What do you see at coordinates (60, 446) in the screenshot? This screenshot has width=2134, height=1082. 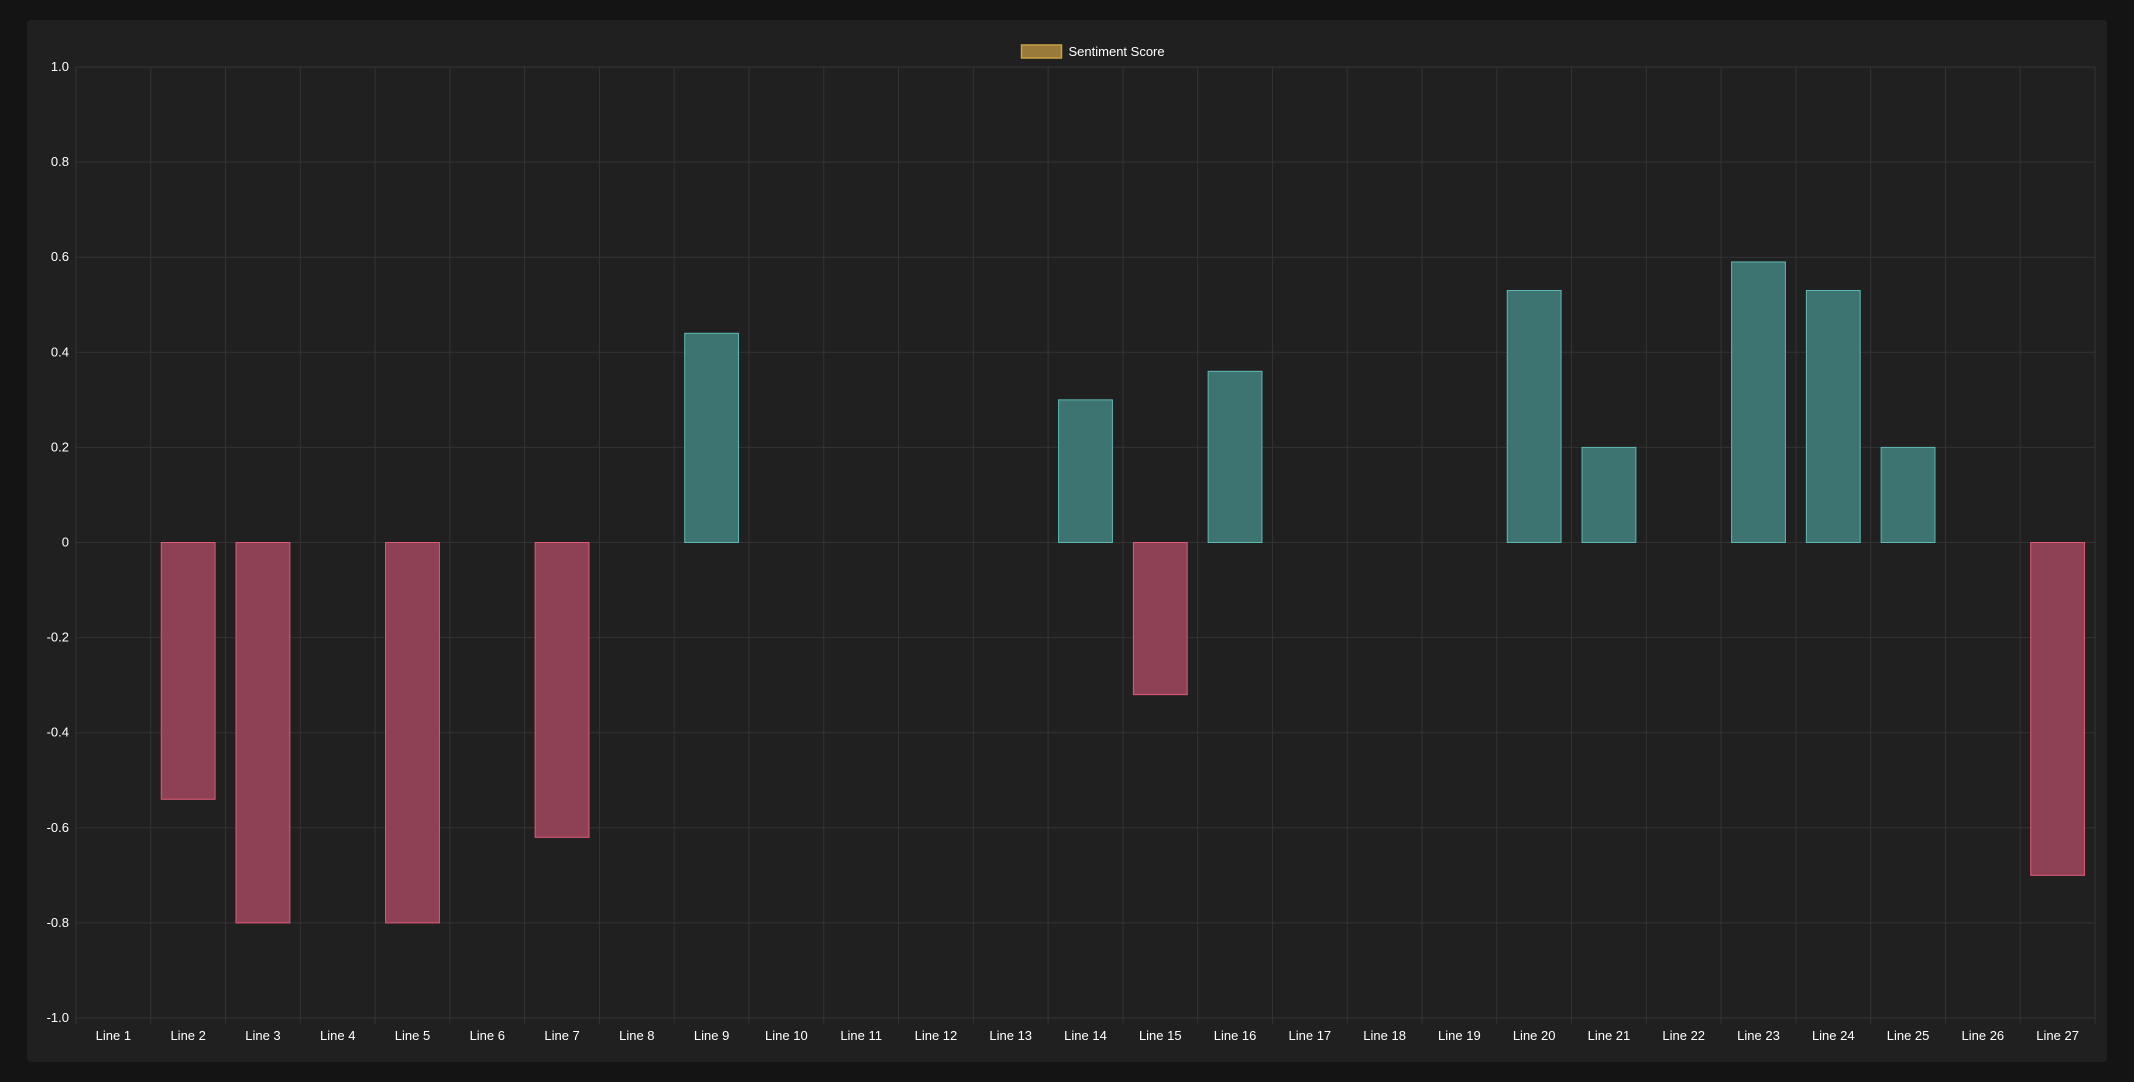 I see `y-tick-label: 0.2` at bounding box center [60, 446].